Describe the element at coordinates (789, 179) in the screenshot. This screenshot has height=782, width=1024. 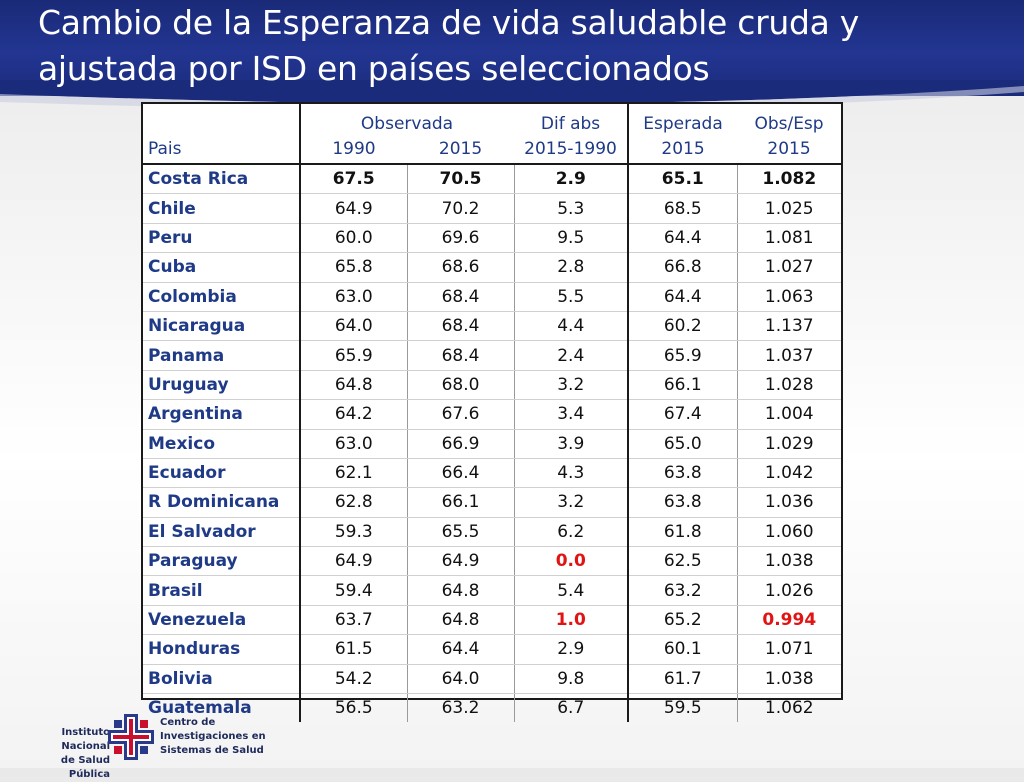
I see `cell-ratio: 1.082` at that location.